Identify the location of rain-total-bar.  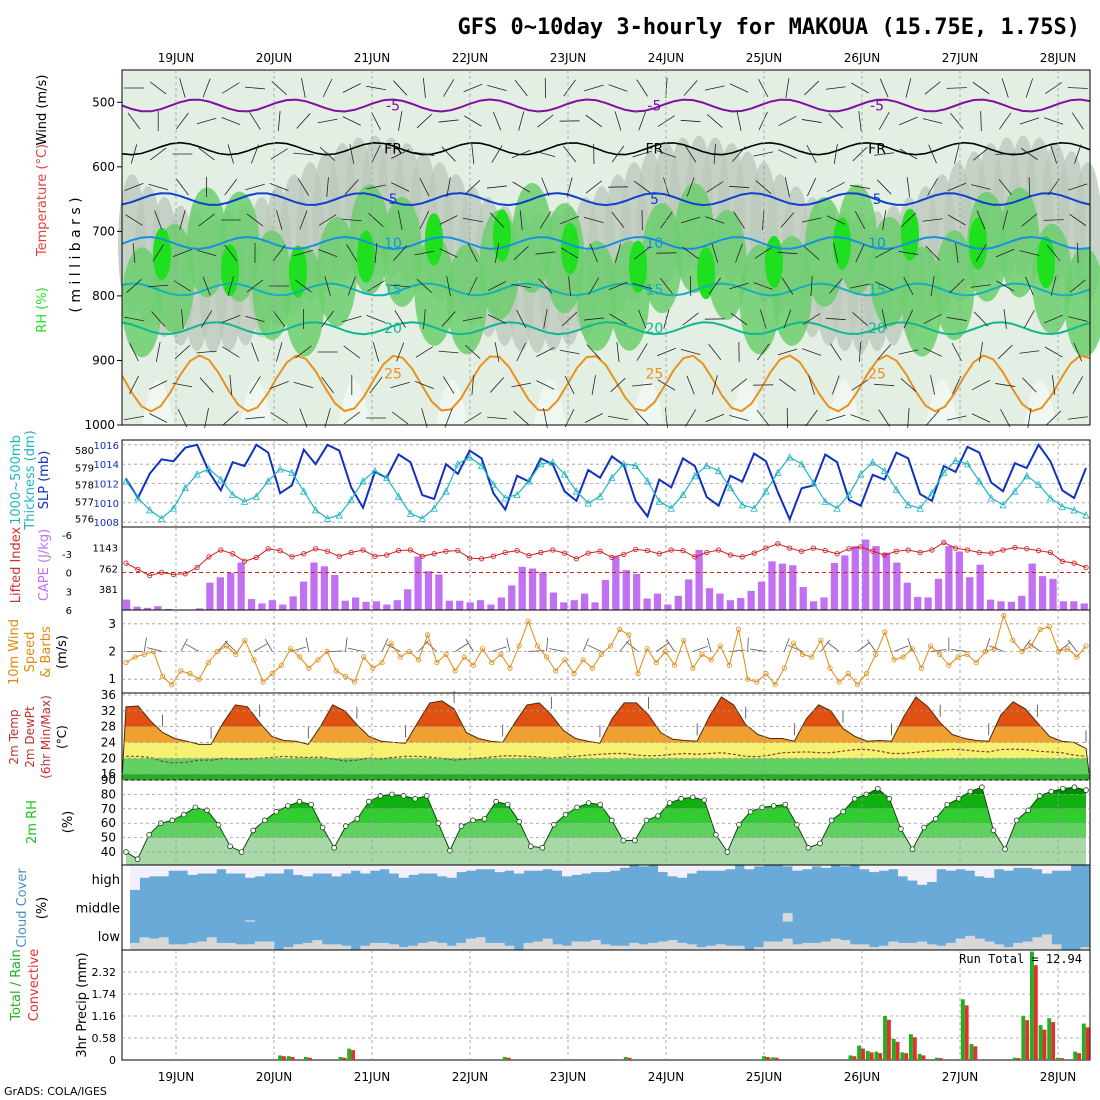
(936, 1058).